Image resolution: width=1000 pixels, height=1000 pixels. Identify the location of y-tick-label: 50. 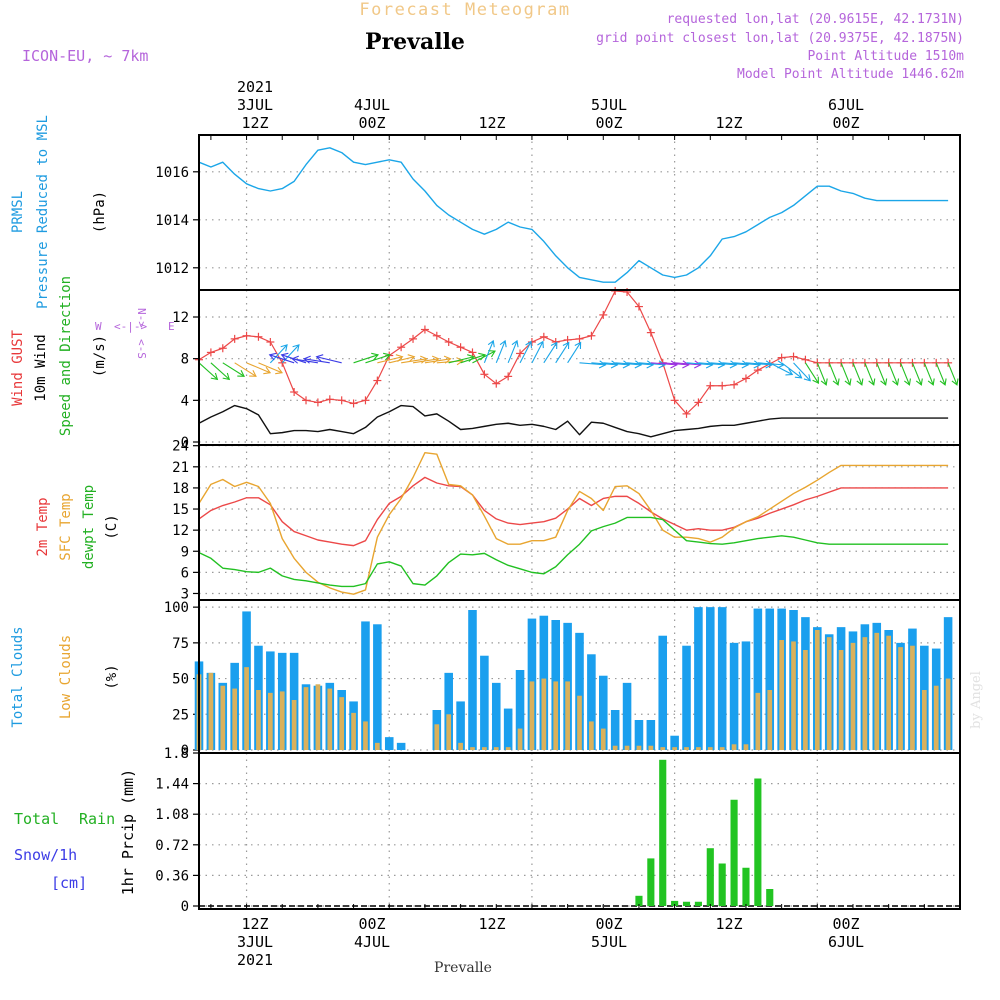
(180, 680).